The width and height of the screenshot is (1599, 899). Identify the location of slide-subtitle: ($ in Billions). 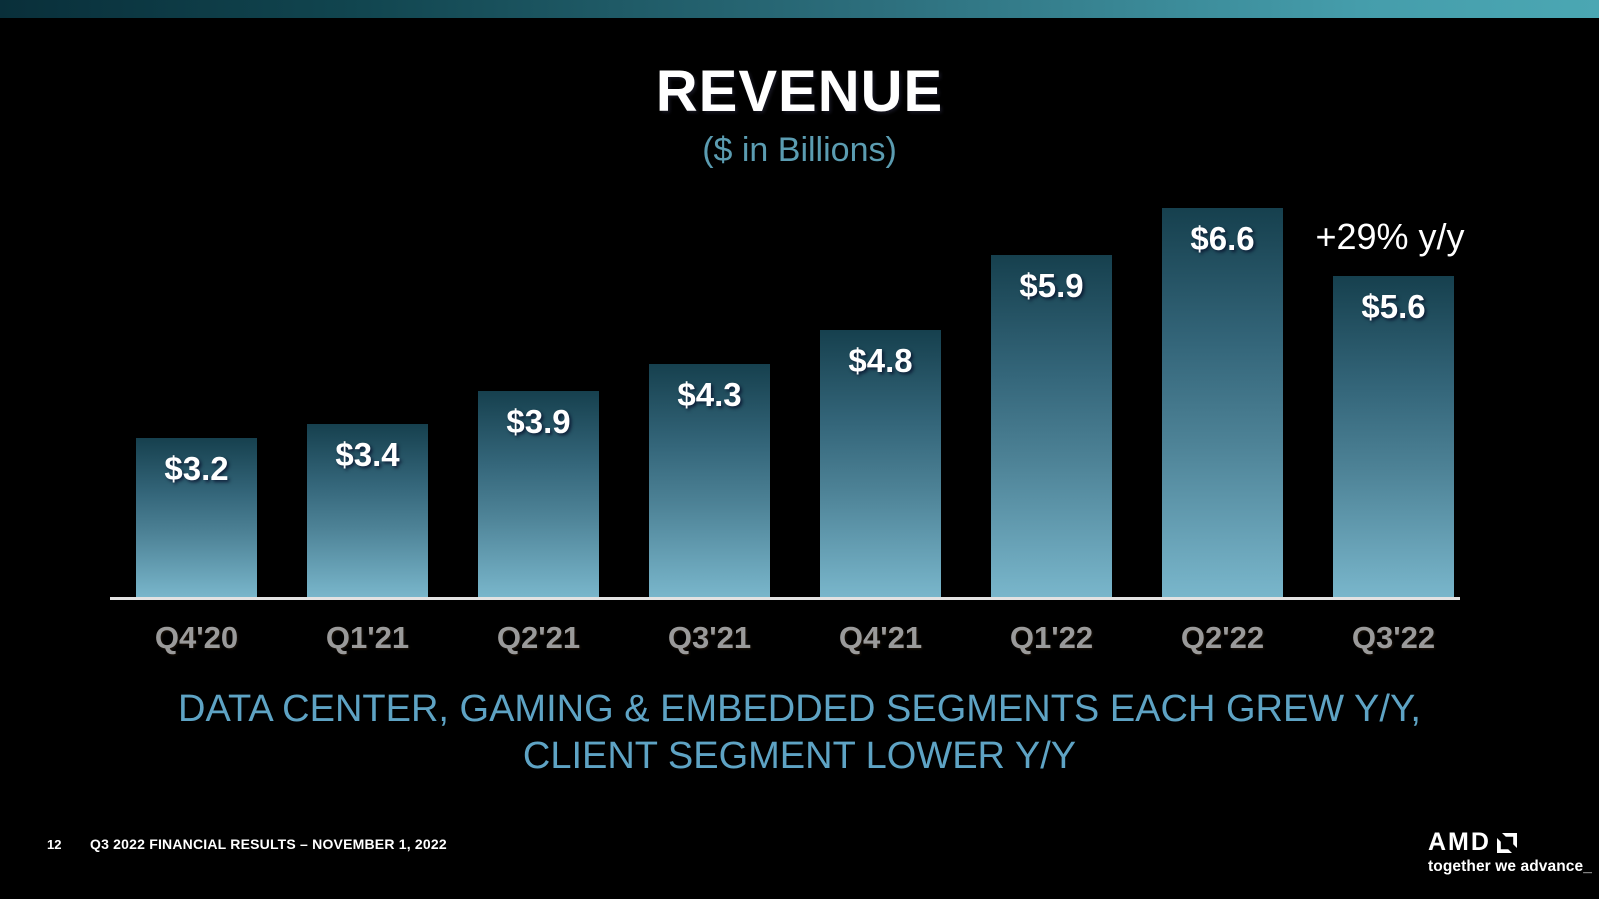
(799, 150).